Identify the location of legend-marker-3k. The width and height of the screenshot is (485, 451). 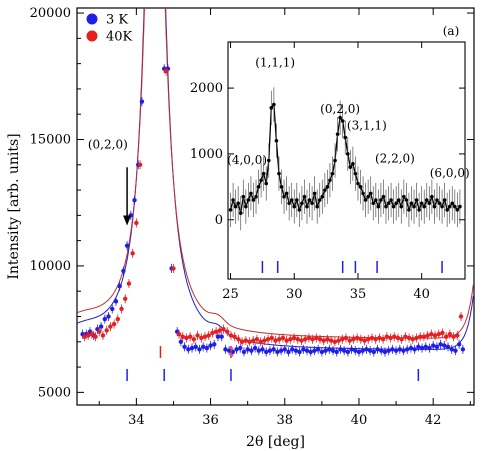
(92, 19).